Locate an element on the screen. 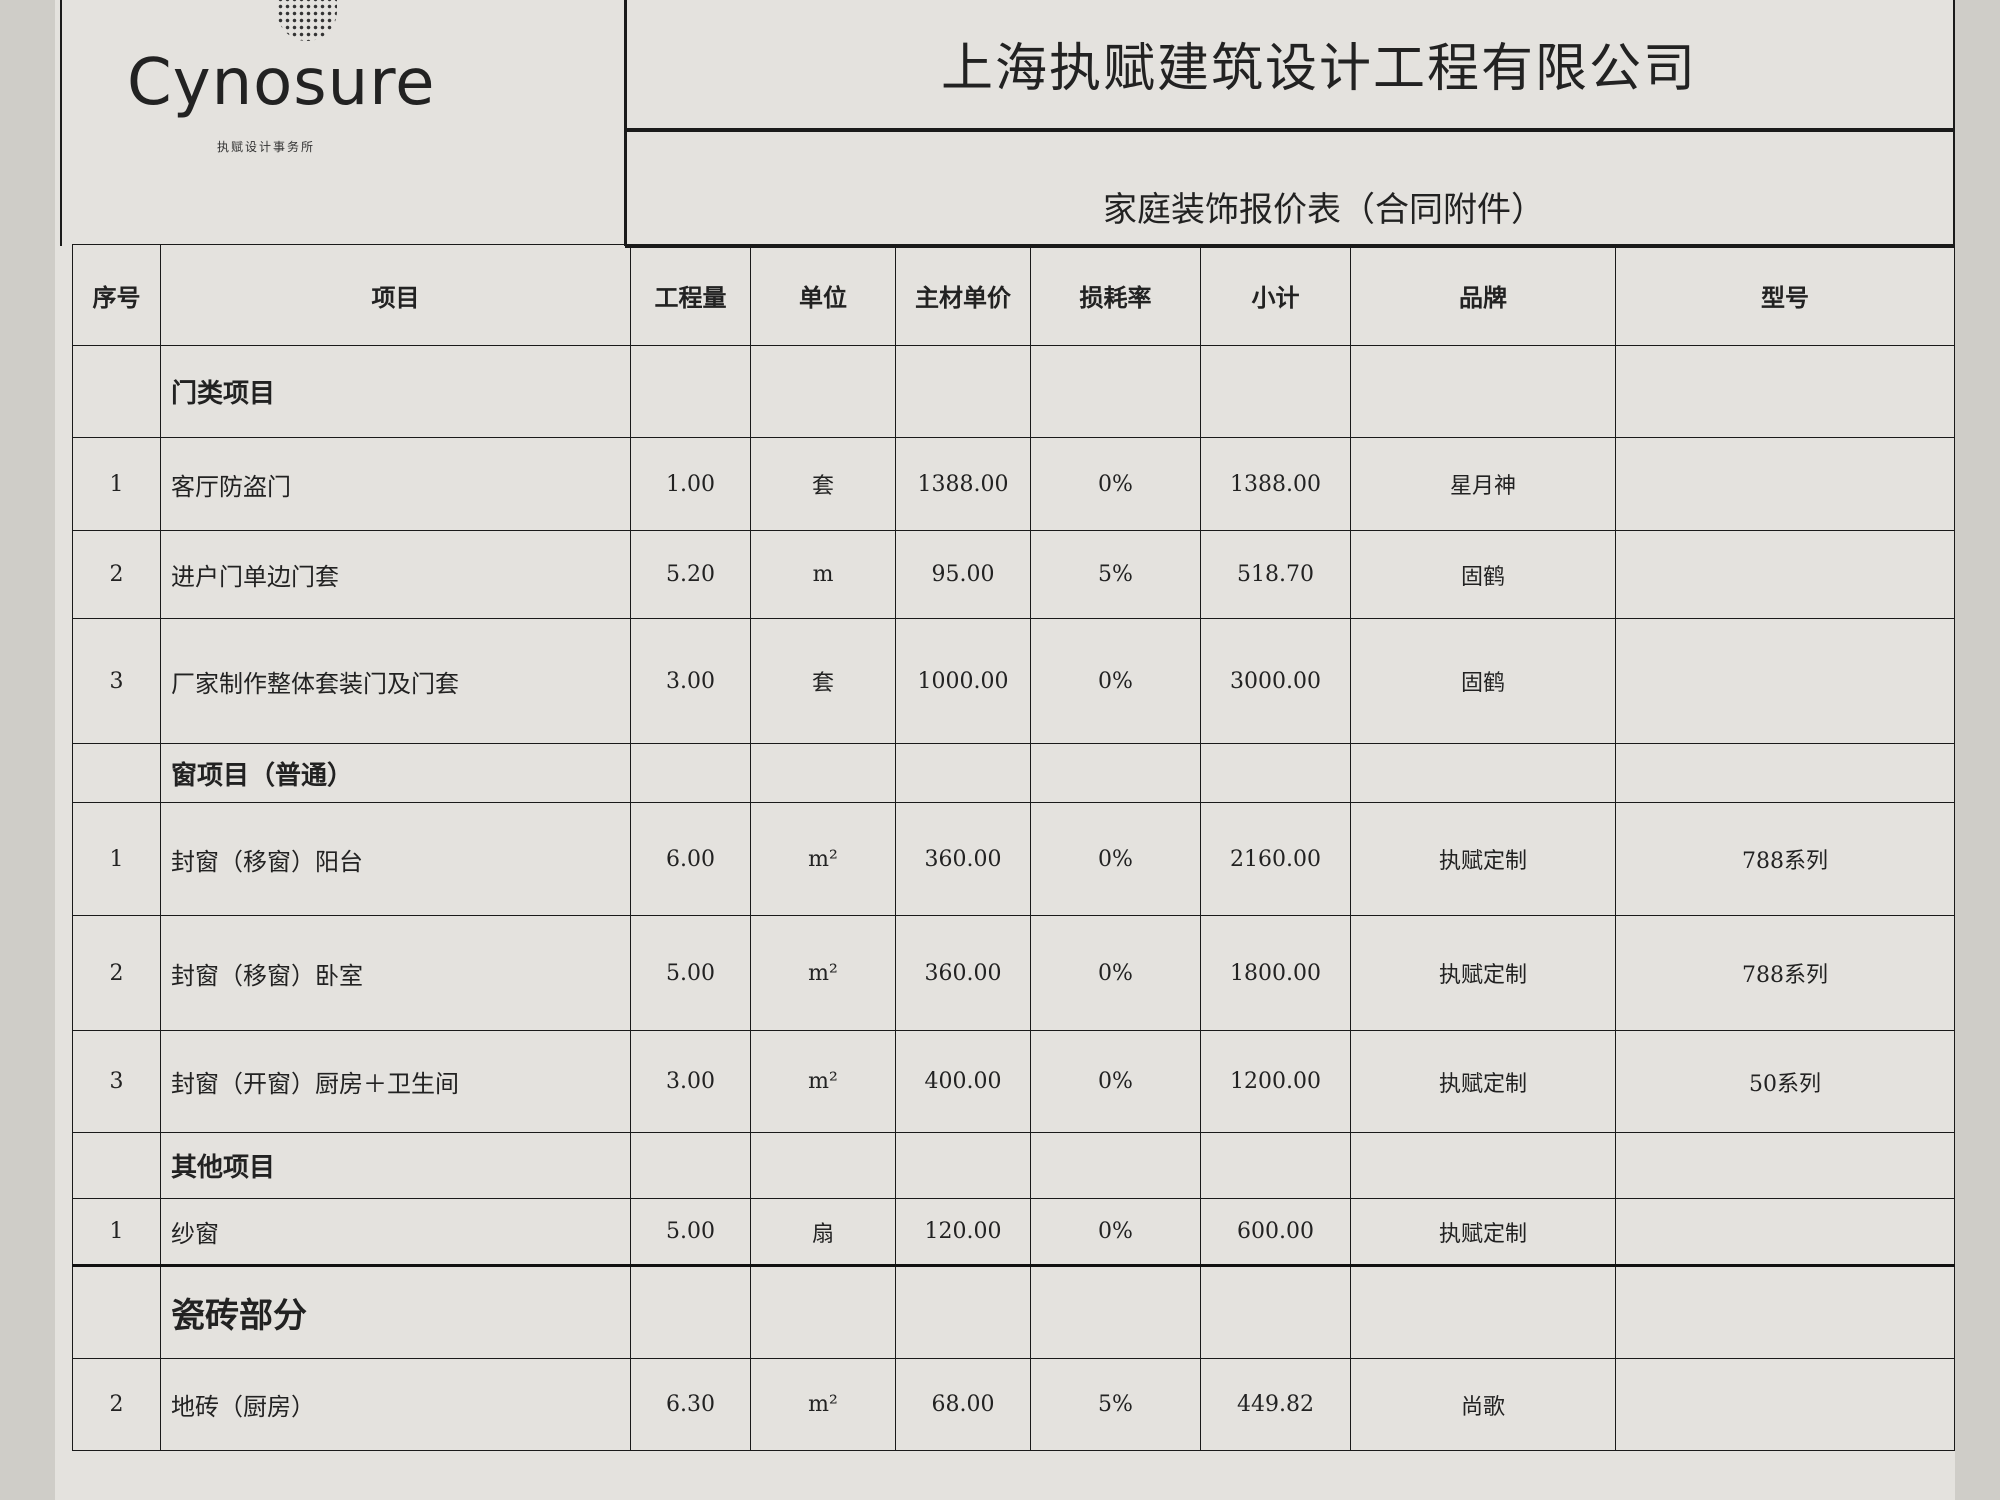  column-header-subtotal: 小计 is located at coordinates (1275, 295).